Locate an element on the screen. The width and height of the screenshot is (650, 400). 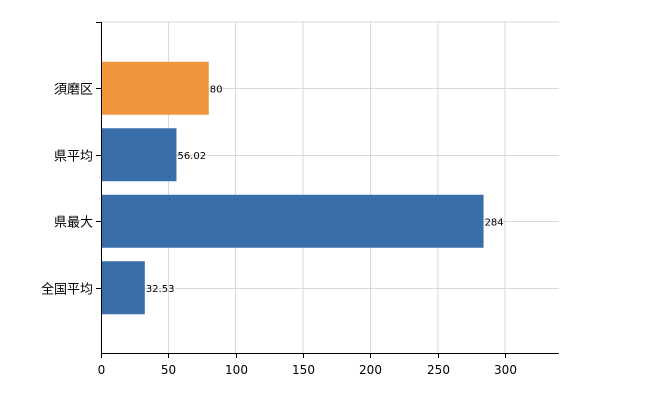
x-tick-label-0: 0 is located at coordinates (102, 370).